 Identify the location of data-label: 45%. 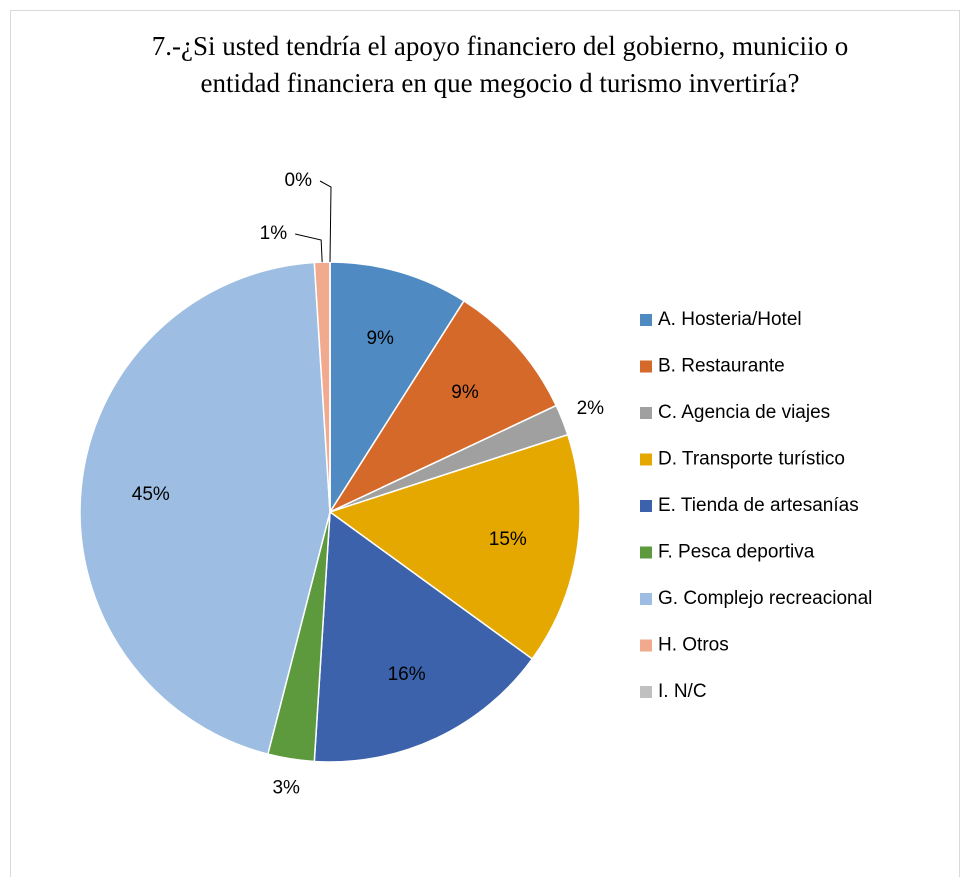
(151, 494).